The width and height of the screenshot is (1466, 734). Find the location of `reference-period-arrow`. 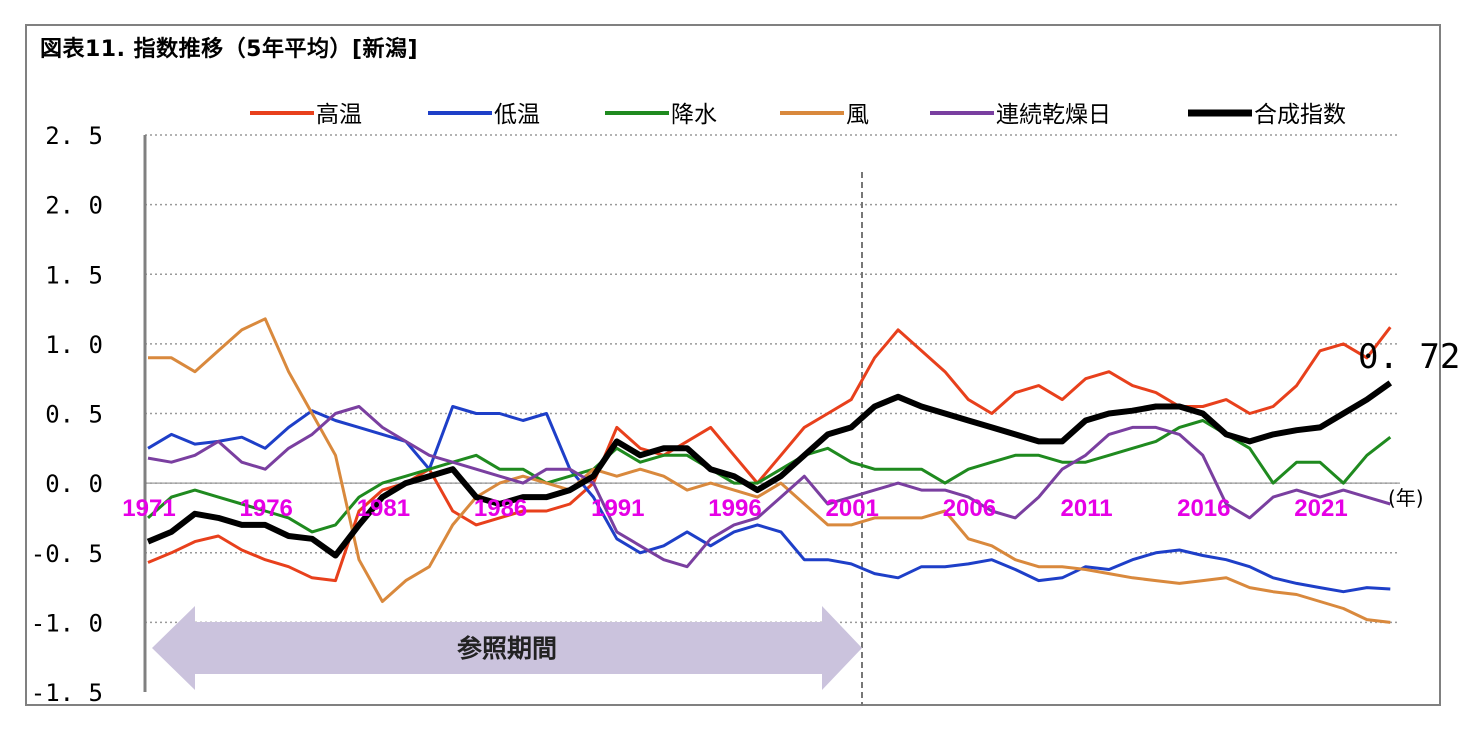

reference-period-arrow is located at coordinates (507, 648).